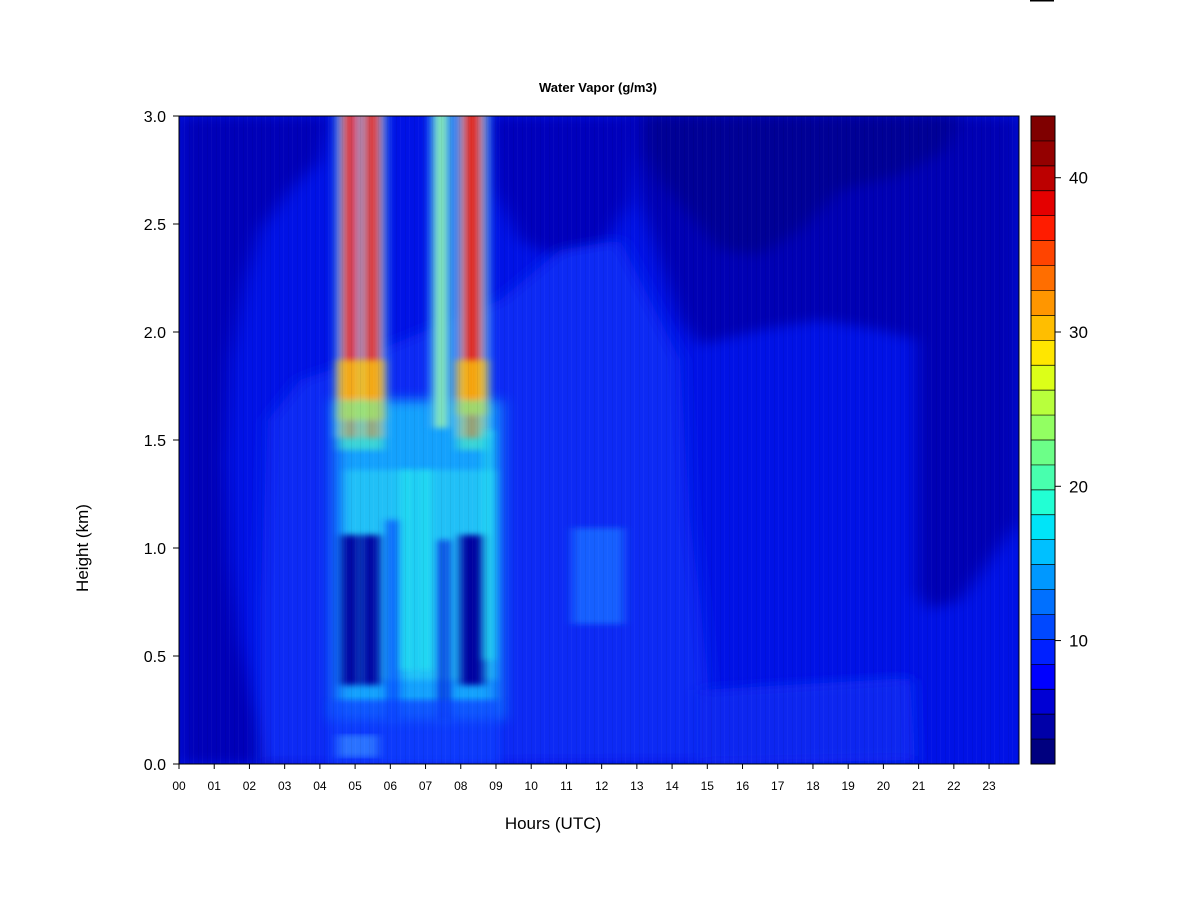 This screenshot has height=900, width=1200. What do you see at coordinates (532, 786) in the screenshot?
I see `x-tick-label-10: 10` at bounding box center [532, 786].